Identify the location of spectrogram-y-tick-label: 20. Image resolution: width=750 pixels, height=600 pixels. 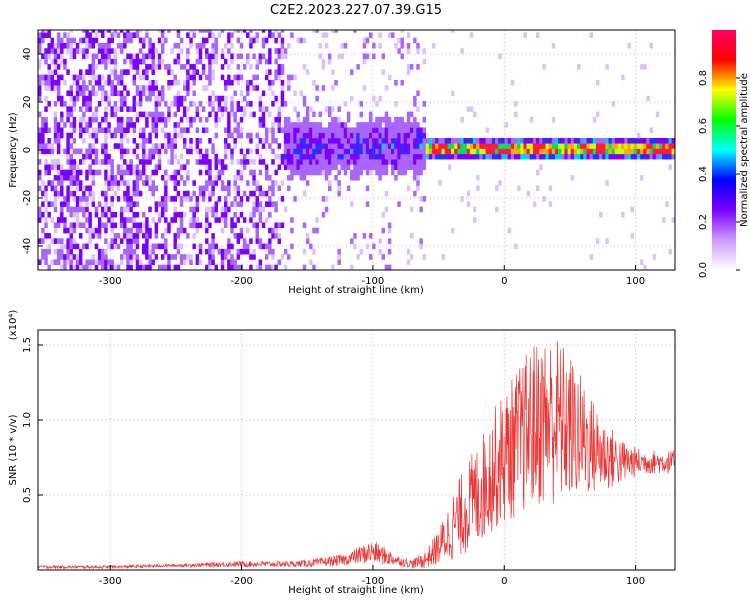
(27, 102).